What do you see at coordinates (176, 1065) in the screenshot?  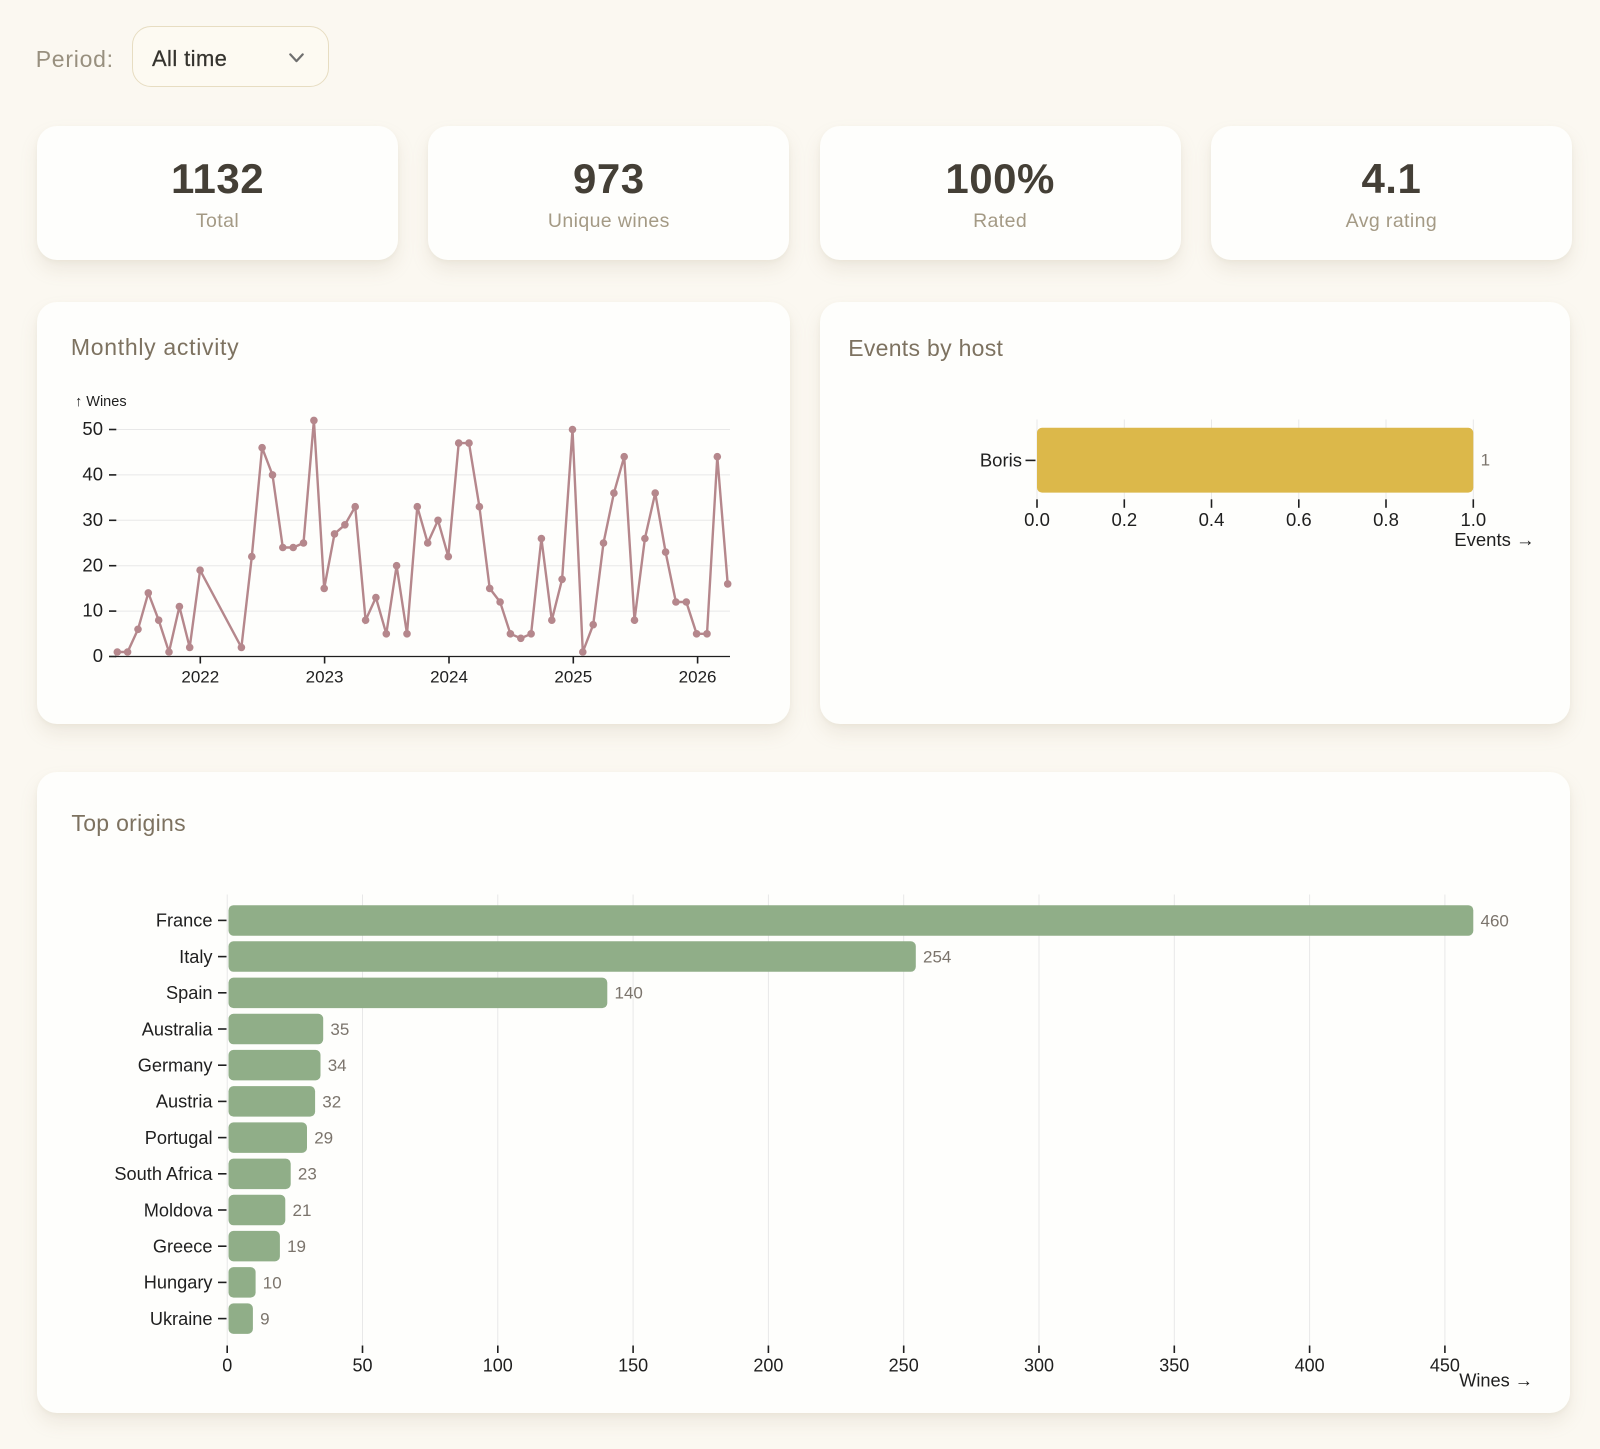 I see `svg-text: Germany` at bounding box center [176, 1065].